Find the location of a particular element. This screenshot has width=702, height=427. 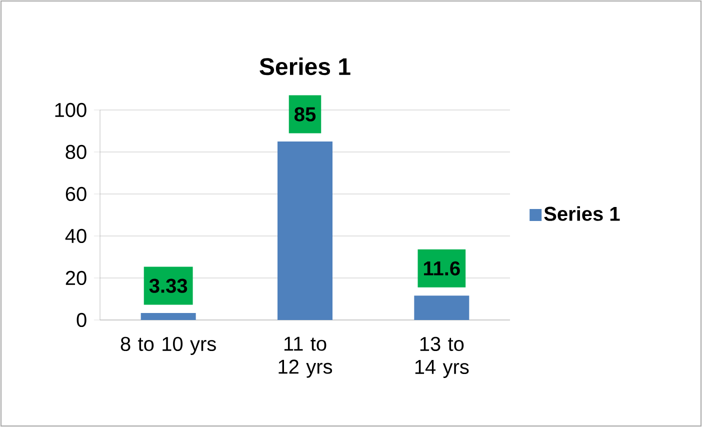

y-tick-label: 0 is located at coordinates (81, 320).